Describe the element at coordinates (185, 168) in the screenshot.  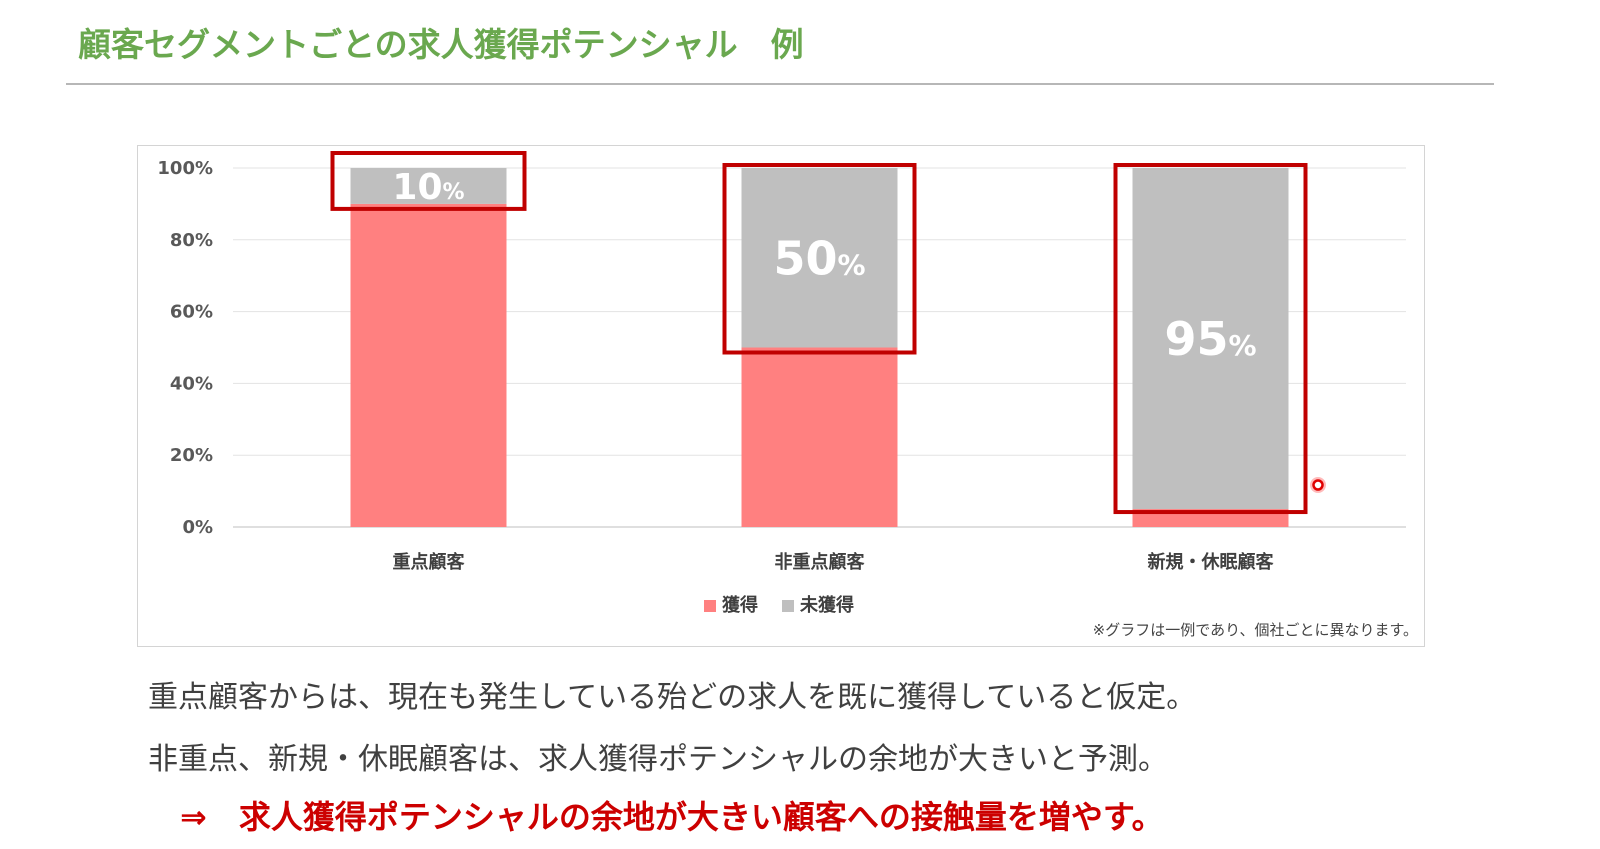
I see `y-tick-label: 100%` at that location.